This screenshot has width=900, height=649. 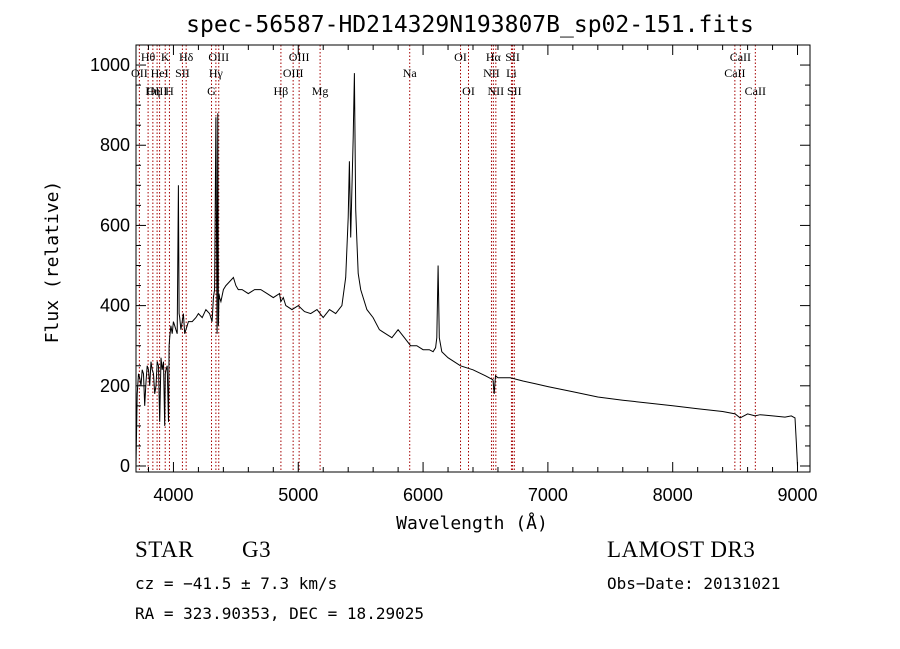 I want to click on object-class: STAR, so click(x=164, y=549).